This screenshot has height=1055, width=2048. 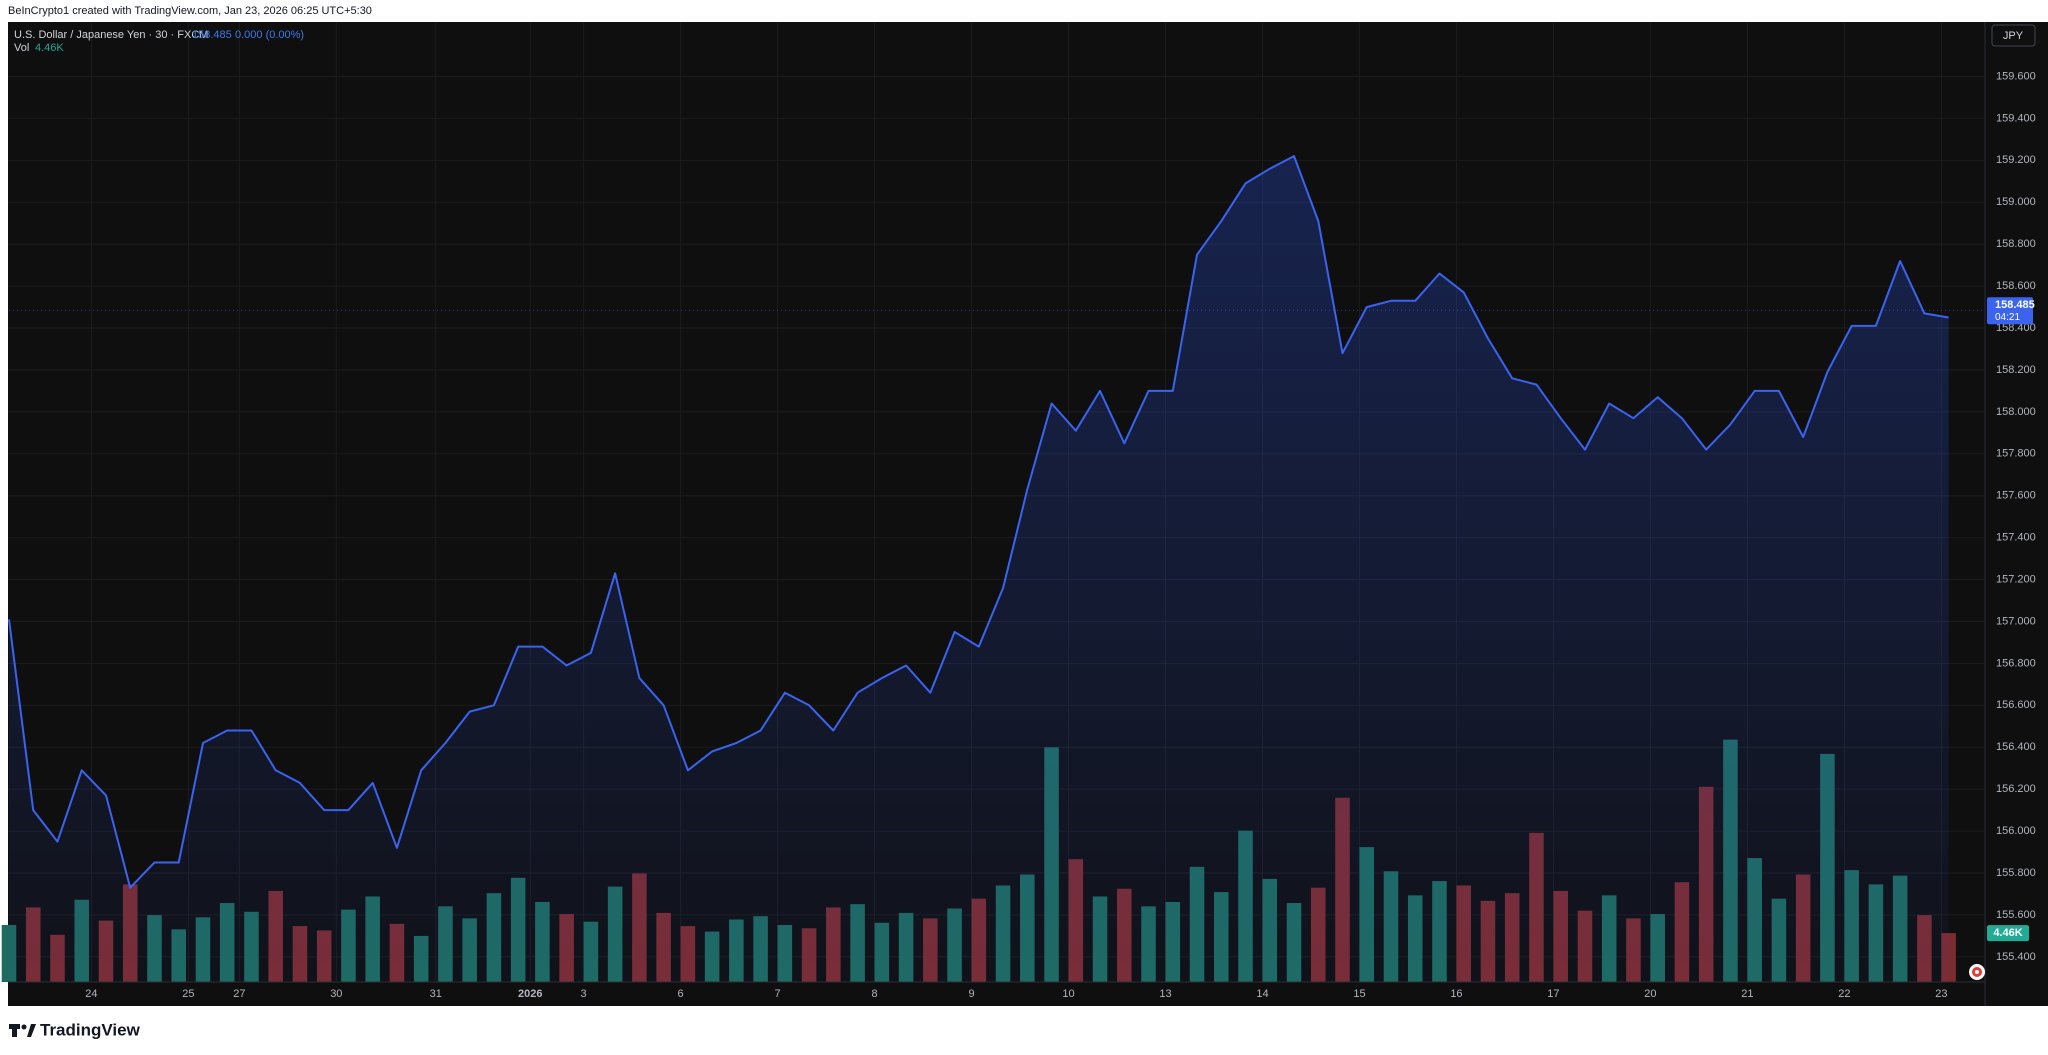 I want to click on volume-label: 4.46K, so click(x=2007, y=933).